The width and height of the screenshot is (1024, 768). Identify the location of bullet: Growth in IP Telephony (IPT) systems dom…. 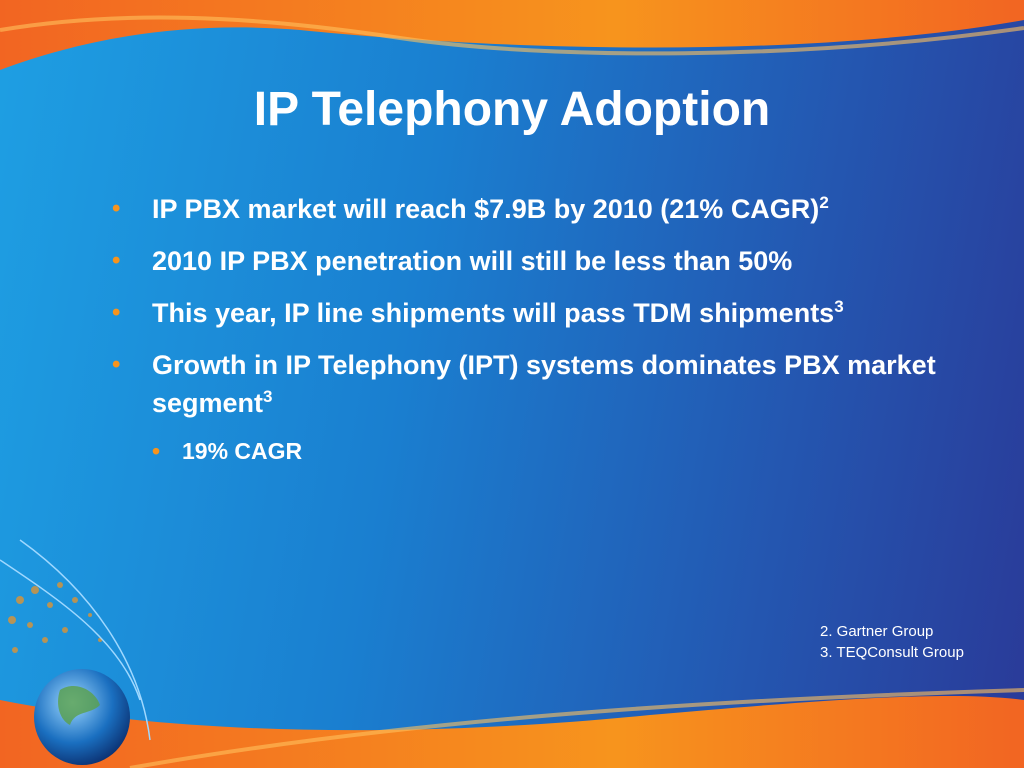
(552, 406).